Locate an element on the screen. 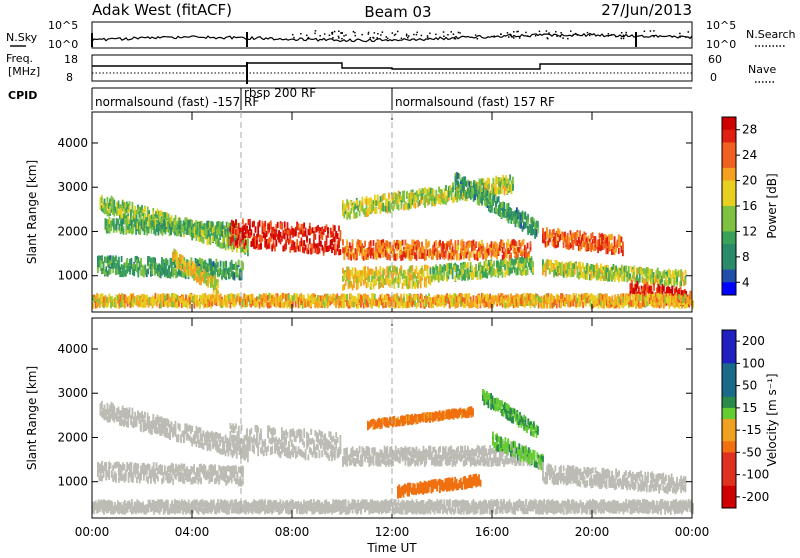 This screenshot has width=800, height=558. nsearch-label: N.Search is located at coordinates (771, 34).